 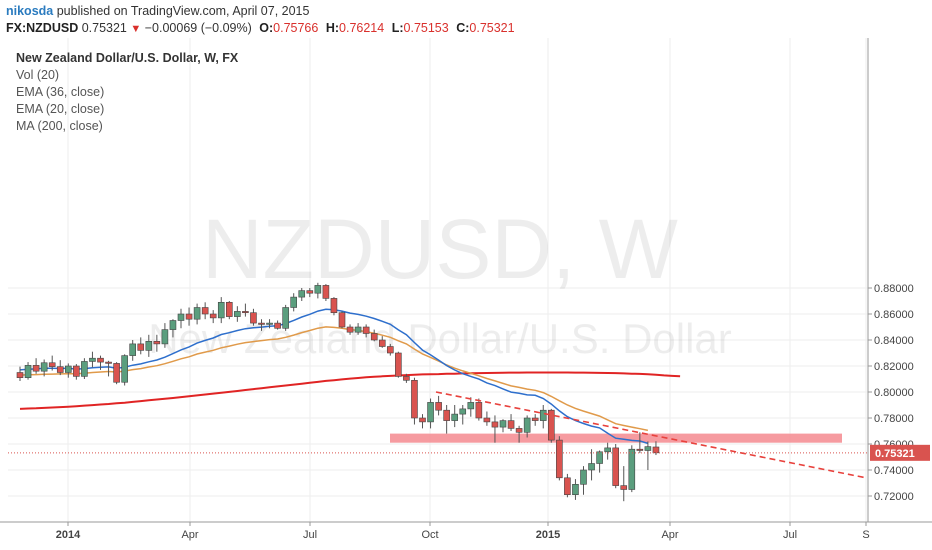 I want to click on ma200-line, so click(x=350, y=390).